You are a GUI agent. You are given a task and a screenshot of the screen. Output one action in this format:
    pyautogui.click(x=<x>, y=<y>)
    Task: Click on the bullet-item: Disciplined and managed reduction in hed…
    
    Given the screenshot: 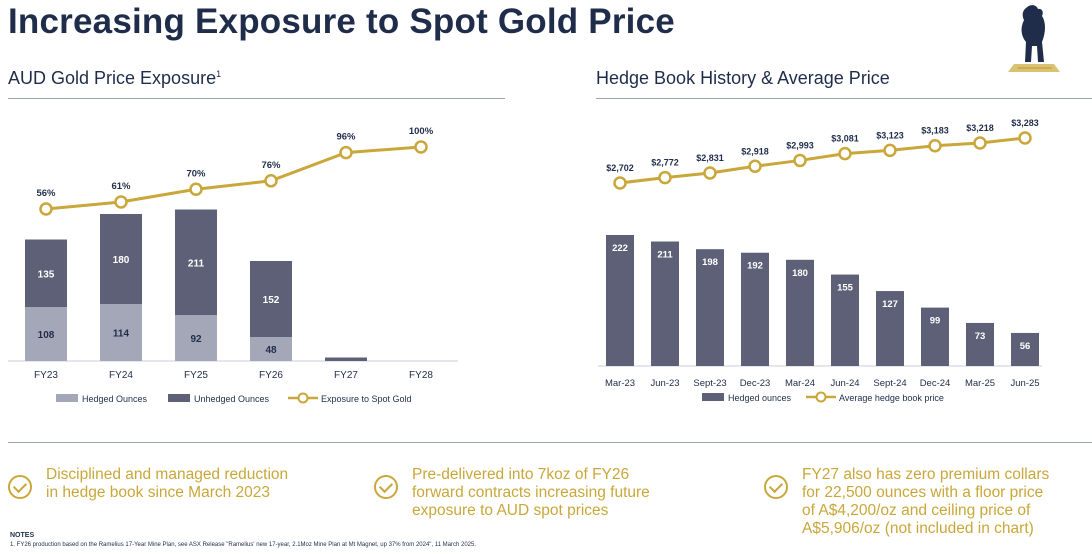 What is the action you would take?
    pyautogui.click(x=148, y=484)
    